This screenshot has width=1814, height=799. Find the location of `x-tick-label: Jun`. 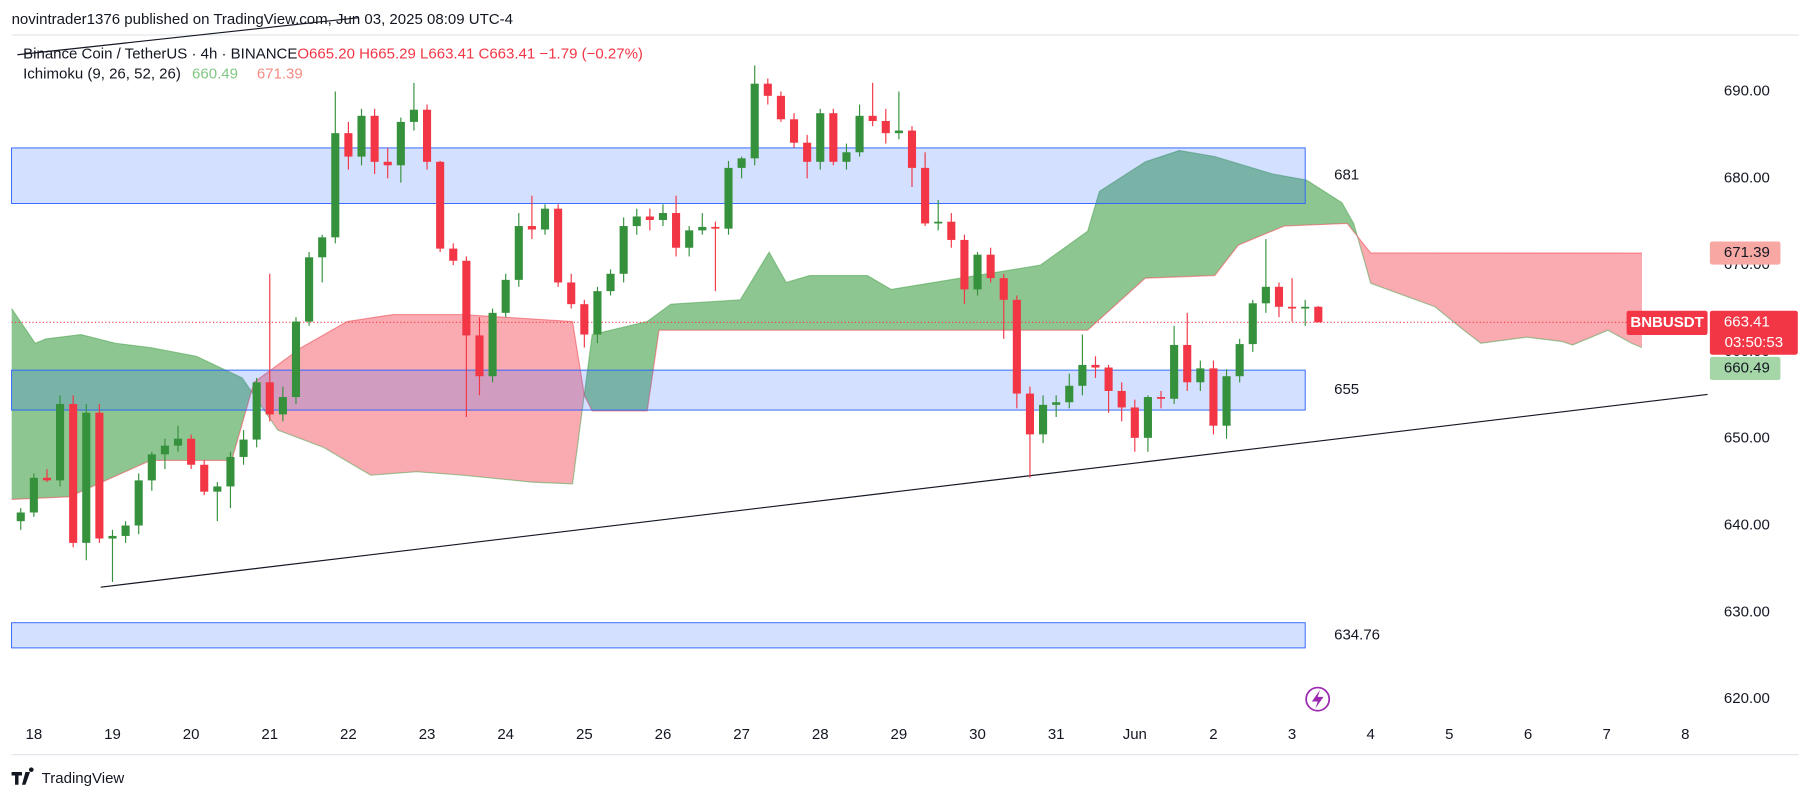

x-tick-label: Jun is located at coordinates (1135, 734).